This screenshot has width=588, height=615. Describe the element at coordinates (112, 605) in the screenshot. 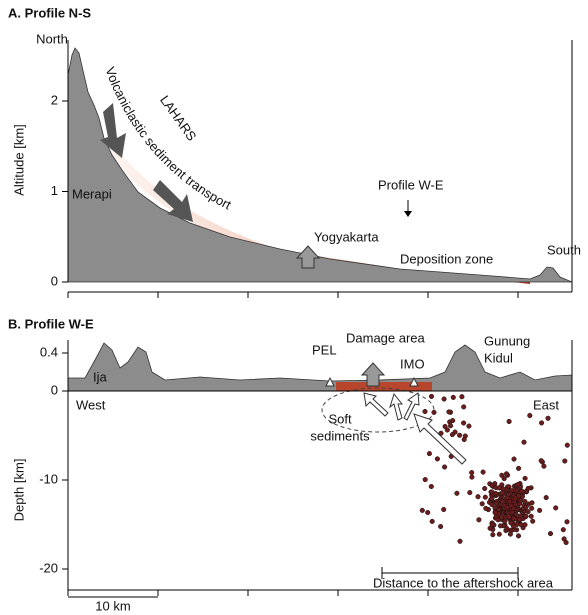

I see `scale-label: 10 km` at that location.